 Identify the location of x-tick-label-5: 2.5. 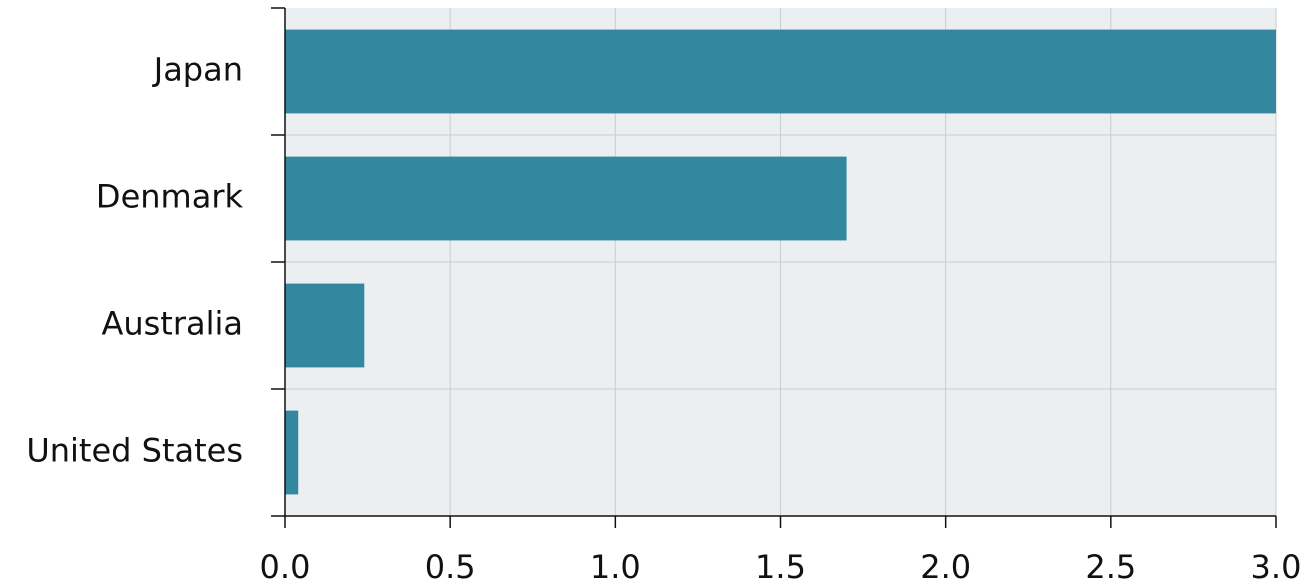
(1110, 567).